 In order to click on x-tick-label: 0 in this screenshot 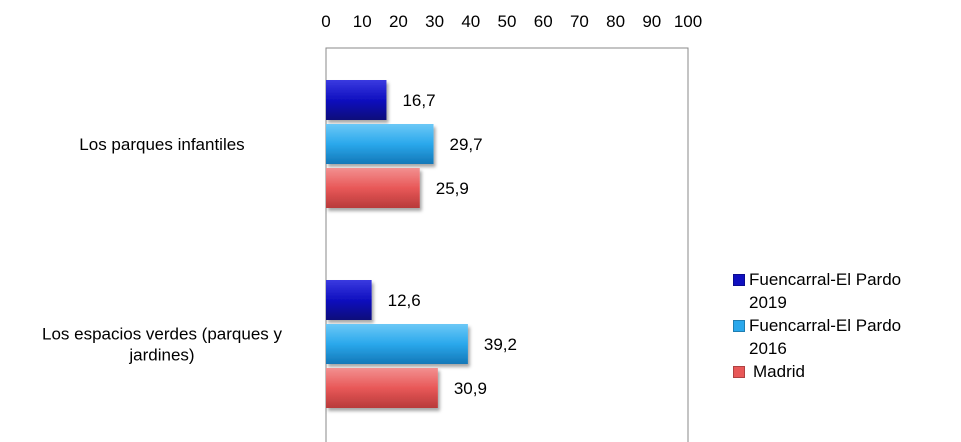, I will do `click(325, 21)`.